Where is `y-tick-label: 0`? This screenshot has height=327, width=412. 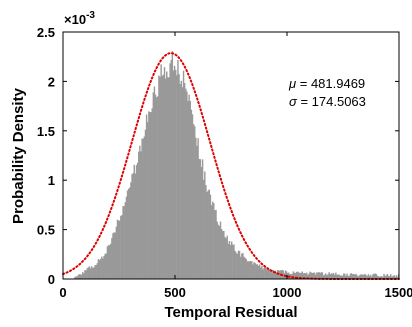 y-tick-label: 0 is located at coordinates (51, 279).